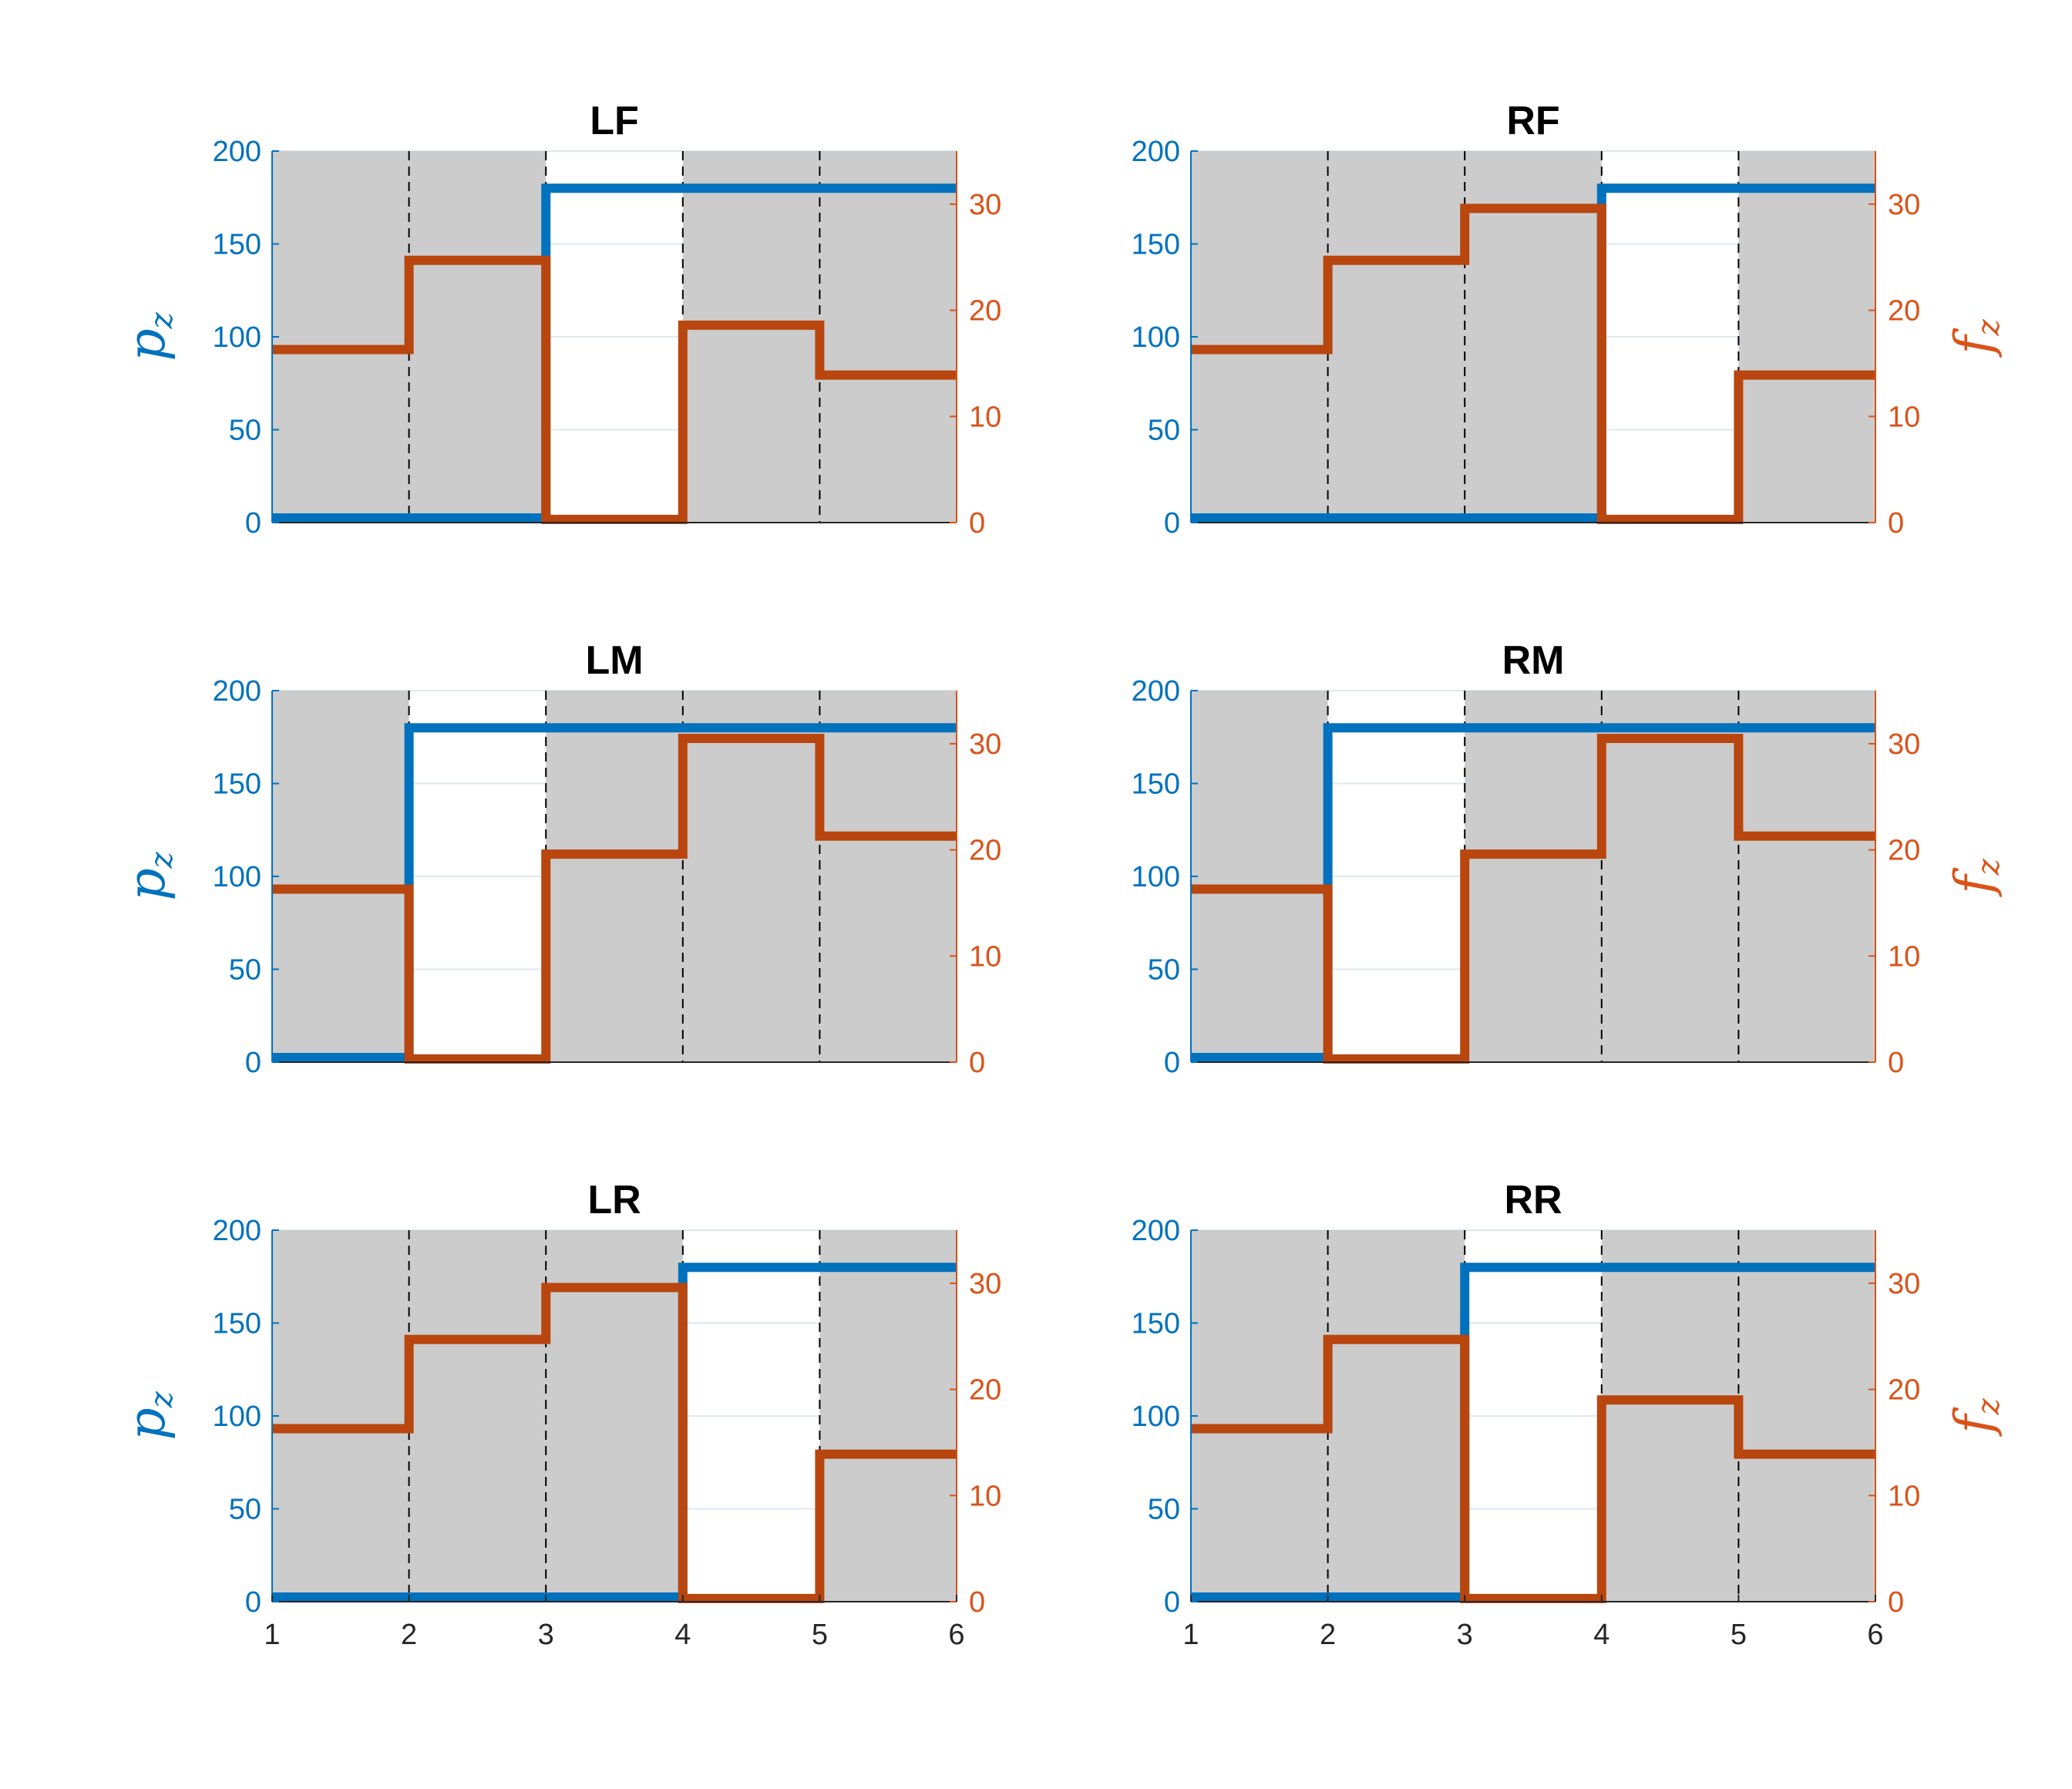 The image size is (2072, 1789). Describe the element at coordinates (614, 660) in the screenshot. I see `subplot-title: LM` at that location.